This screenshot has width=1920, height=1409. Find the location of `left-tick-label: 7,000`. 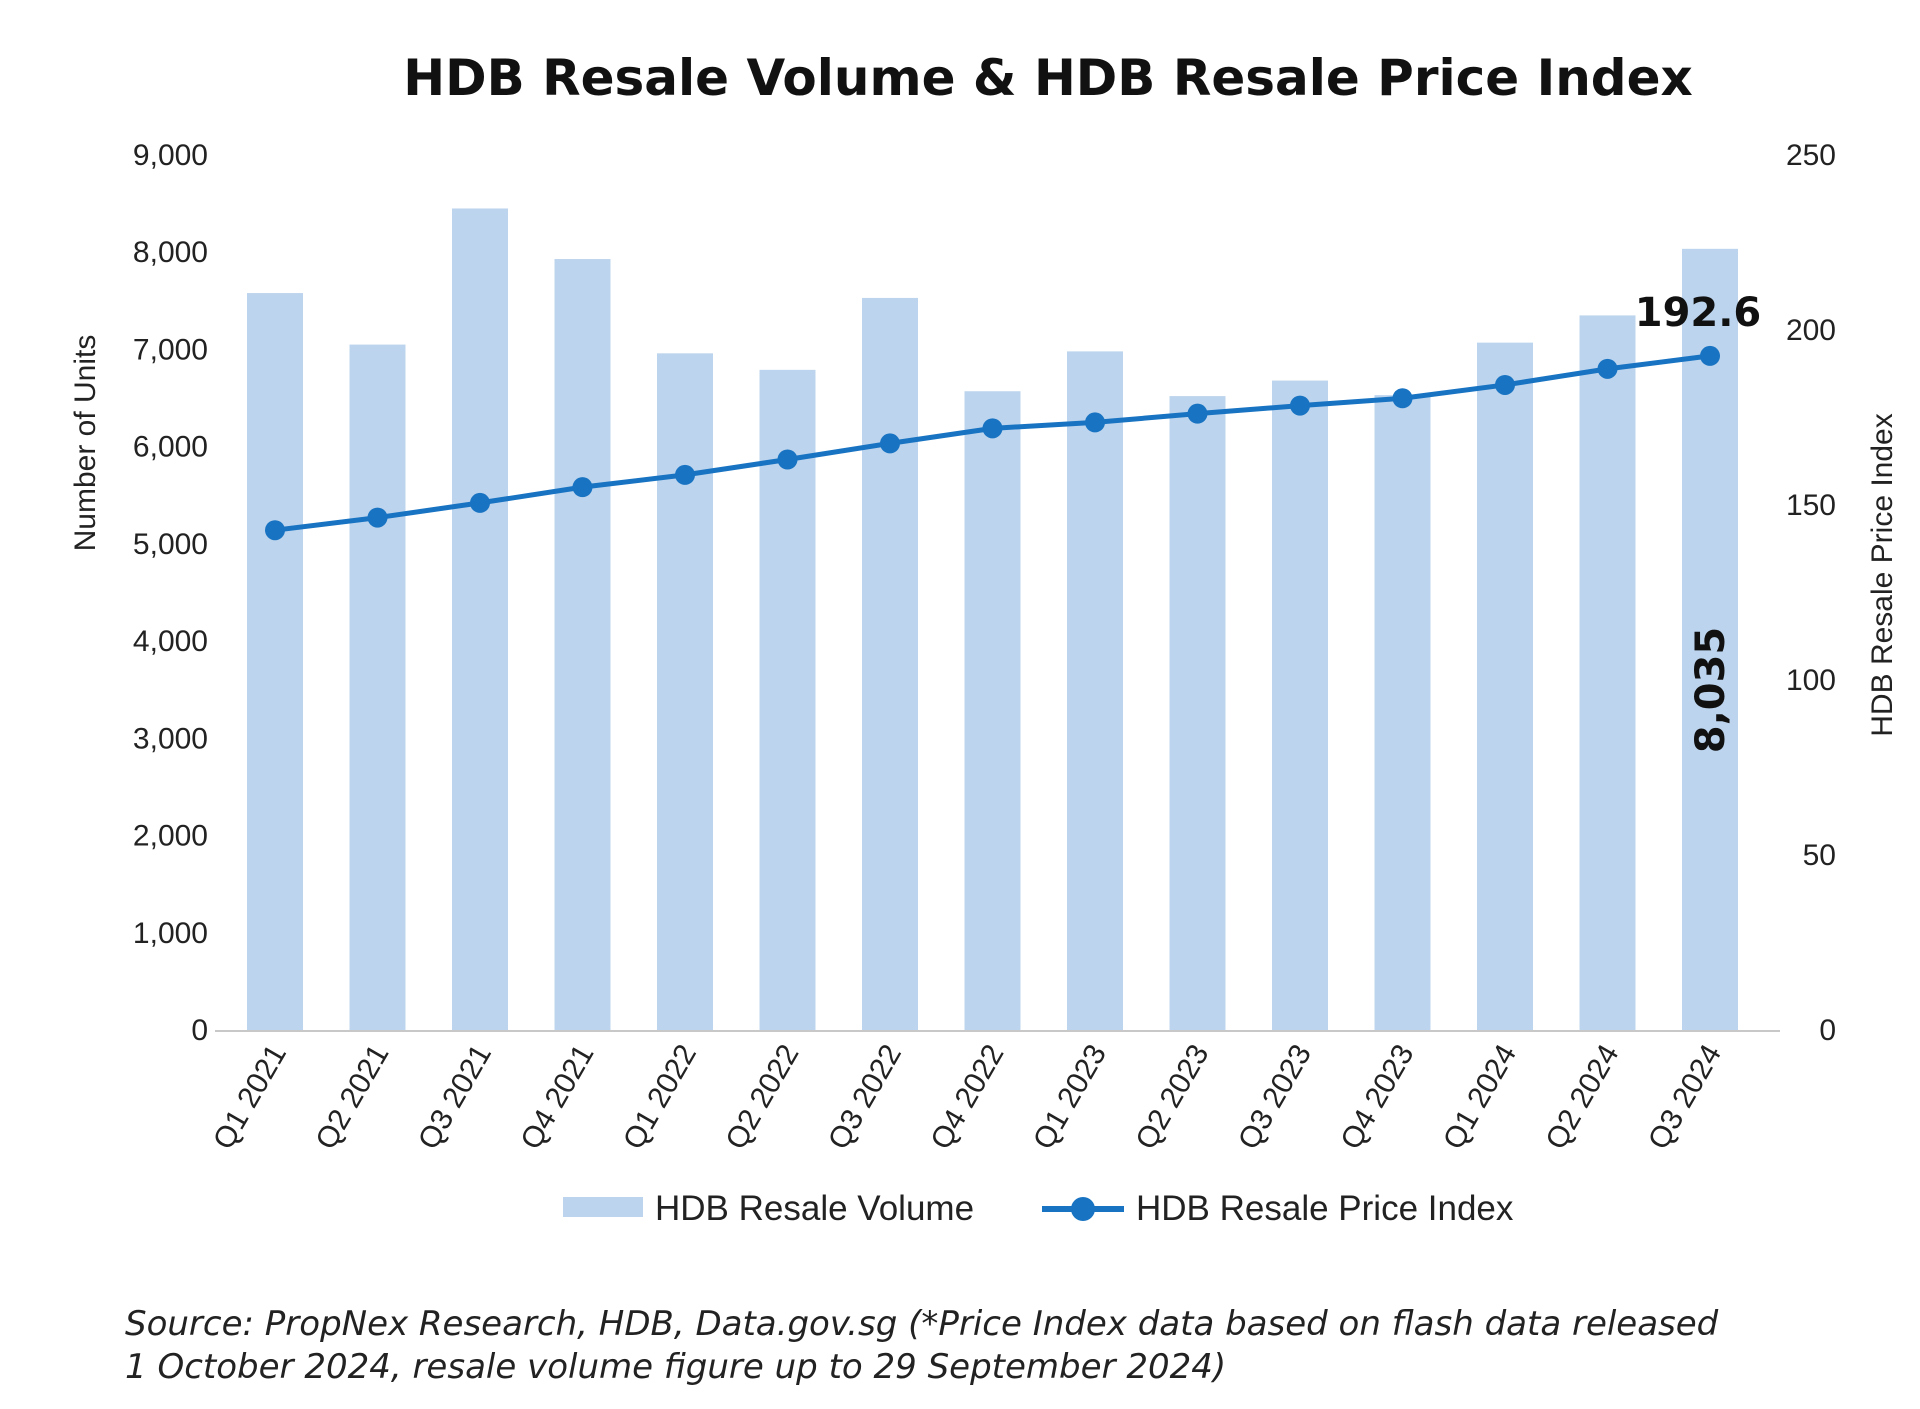

left-tick-label: 7,000 is located at coordinates (170, 349).